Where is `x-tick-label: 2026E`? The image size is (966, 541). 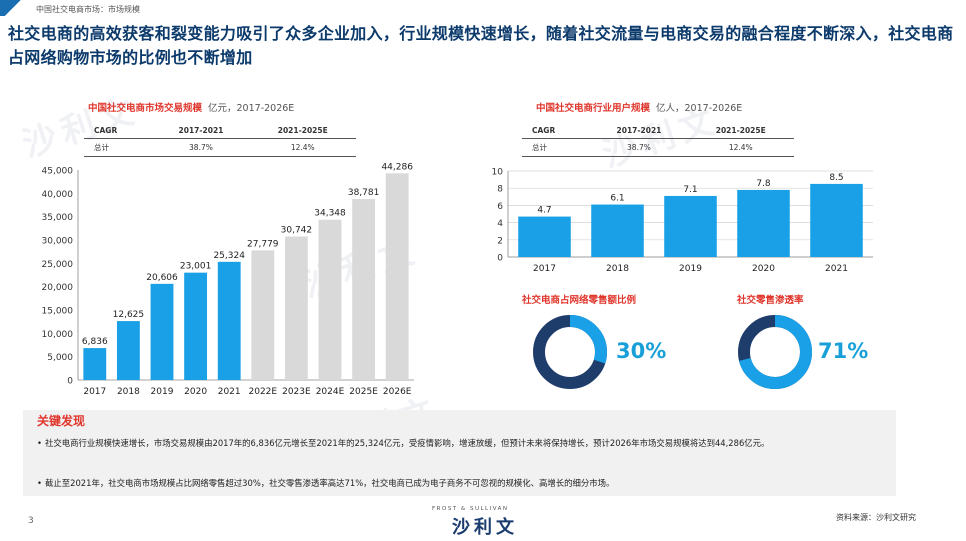 x-tick-label: 2026E is located at coordinates (397, 392).